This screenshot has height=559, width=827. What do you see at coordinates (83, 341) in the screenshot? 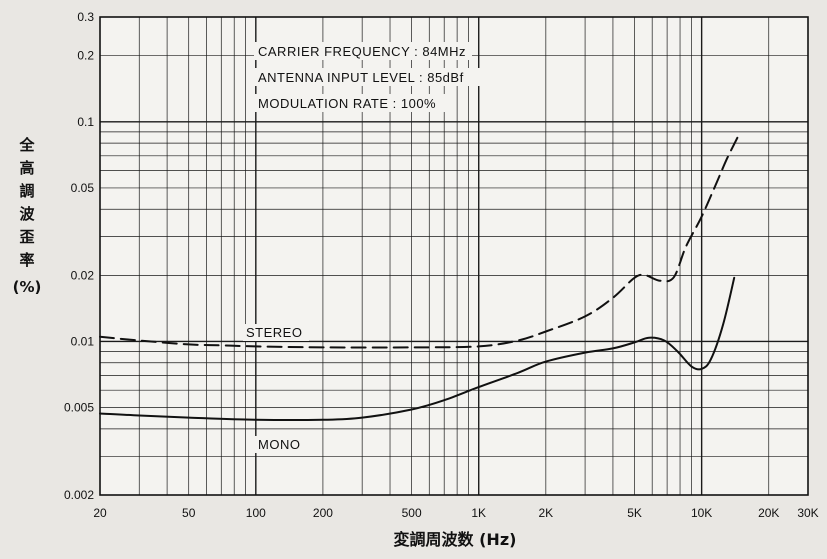
I see `y-tick-label: 0.01` at bounding box center [83, 341].